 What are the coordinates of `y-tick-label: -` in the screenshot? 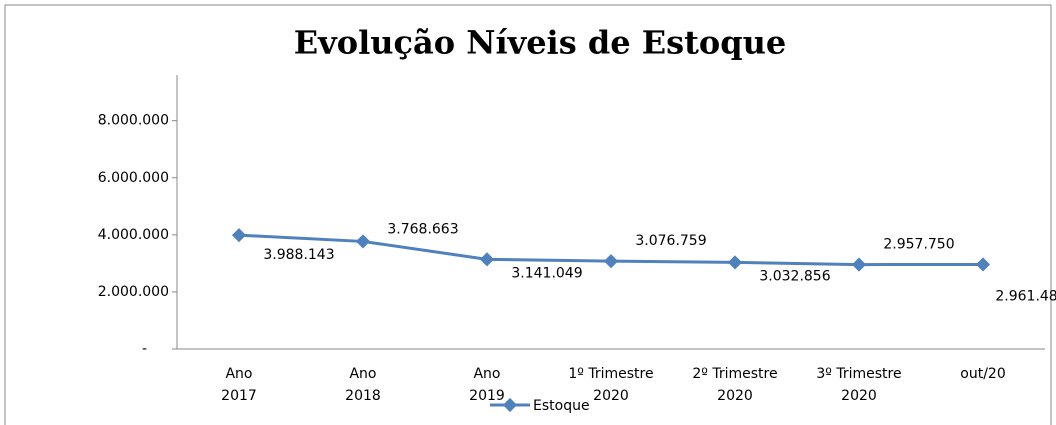 It's located at (144, 349).